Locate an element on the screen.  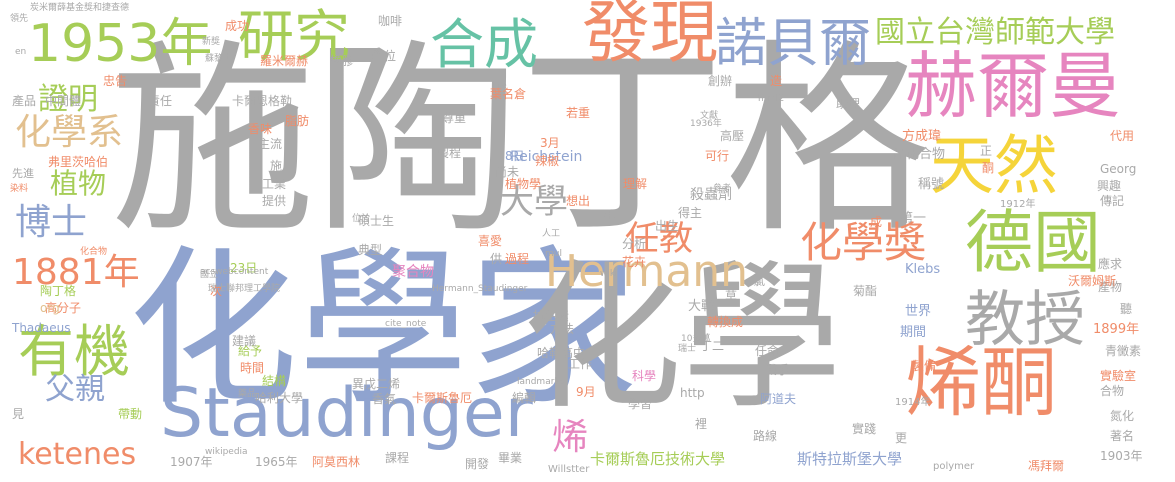
cloud-word: 著名 is located at coordinates (1122, 436).